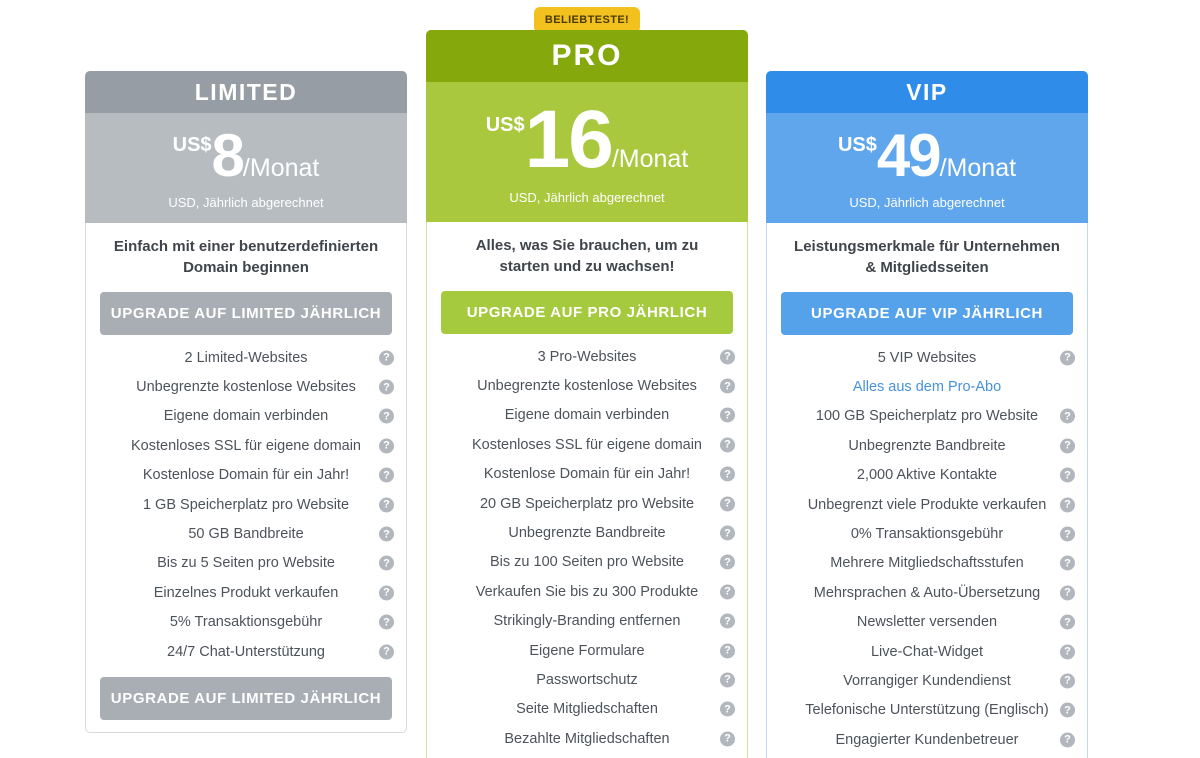 The height and width of the screenshot is (758, 1200). I want to click on feature-label: Bis zu 5 Seiten pro Website, so click(246, 563).